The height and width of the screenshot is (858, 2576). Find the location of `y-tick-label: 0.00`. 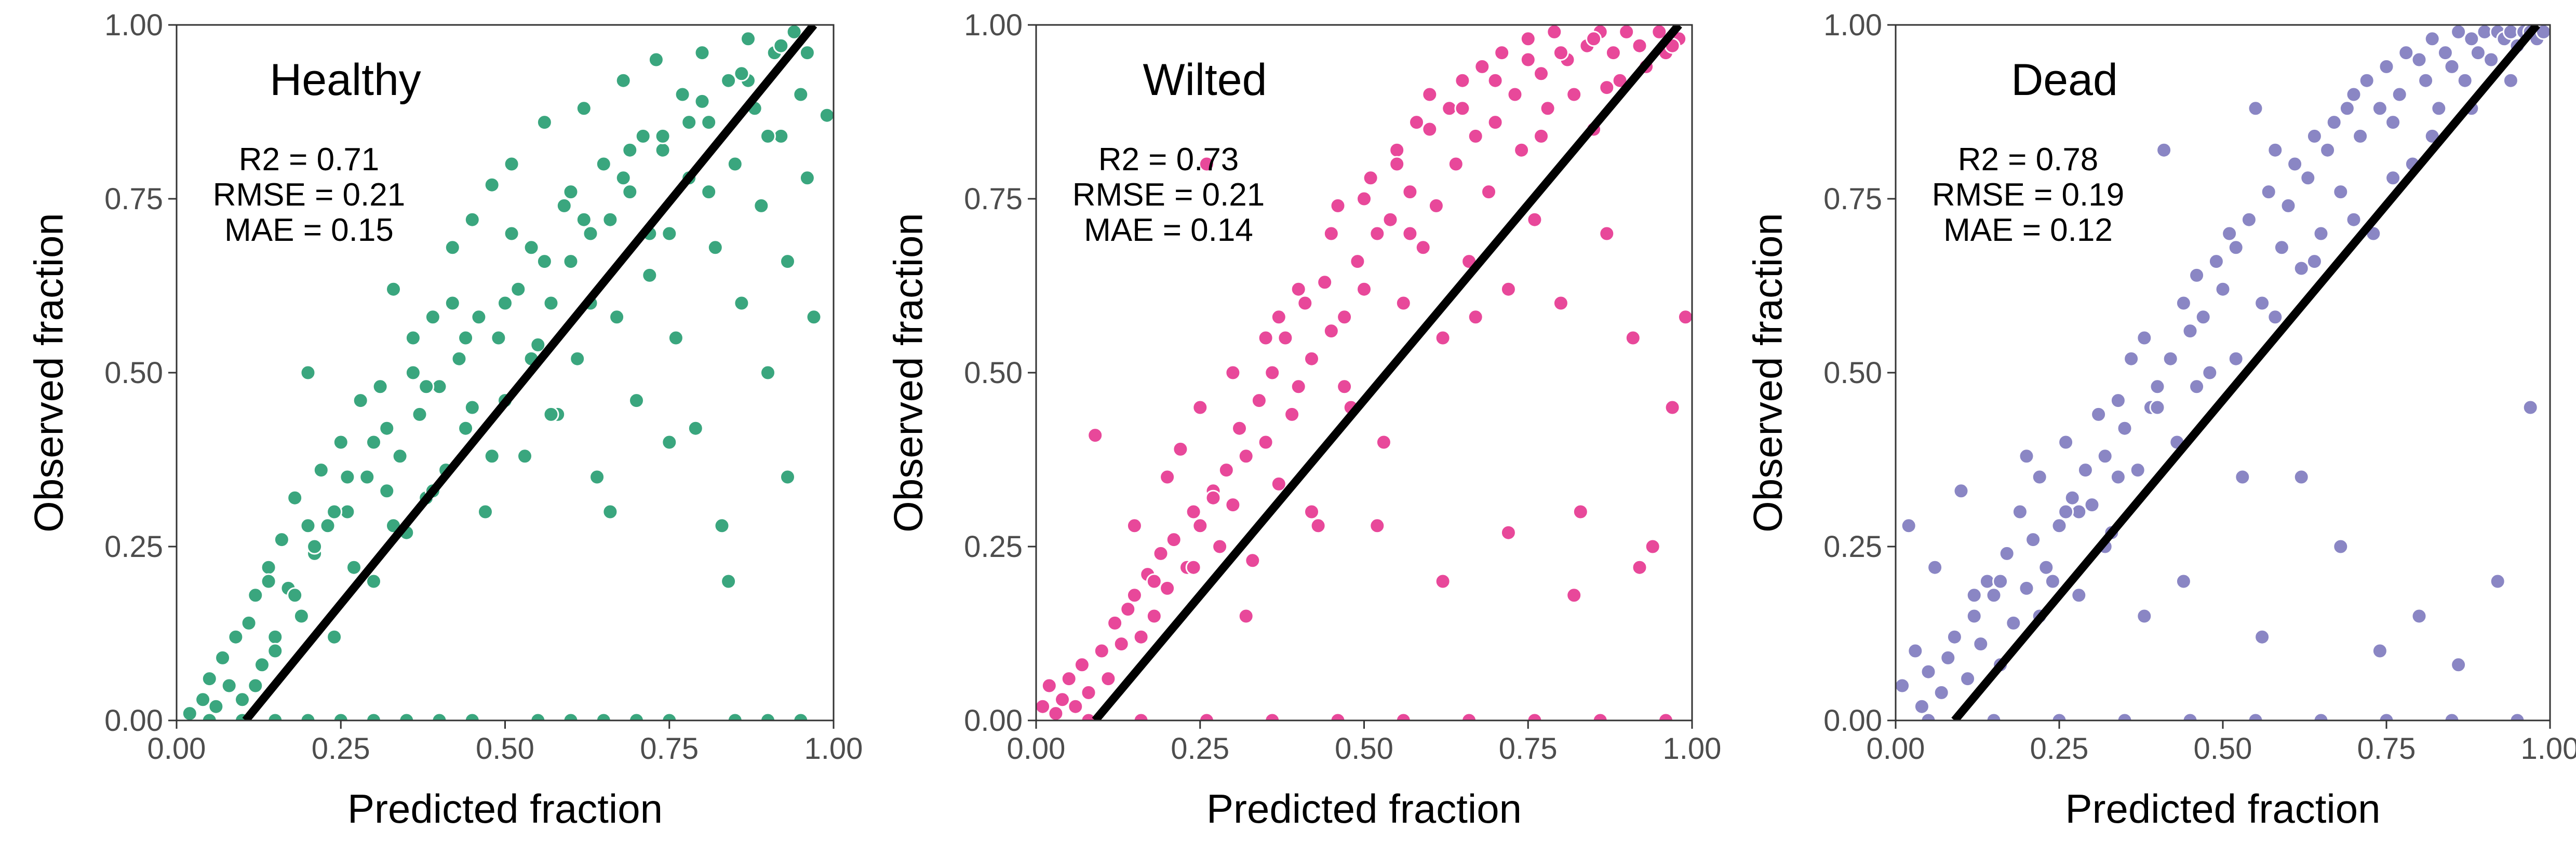

y-tick-label: 0.00 is located at coordinates (994, 721).